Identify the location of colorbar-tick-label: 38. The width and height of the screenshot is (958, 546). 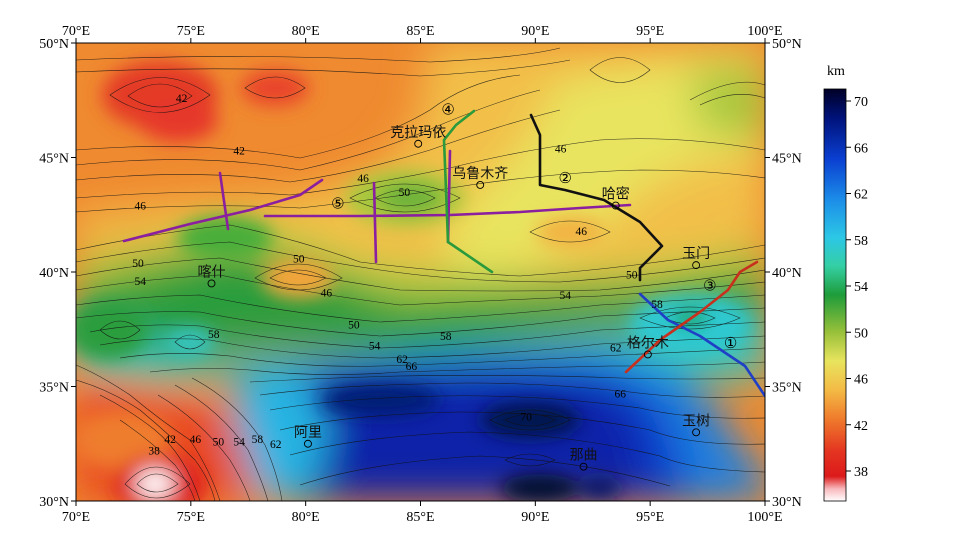
(861, 472).